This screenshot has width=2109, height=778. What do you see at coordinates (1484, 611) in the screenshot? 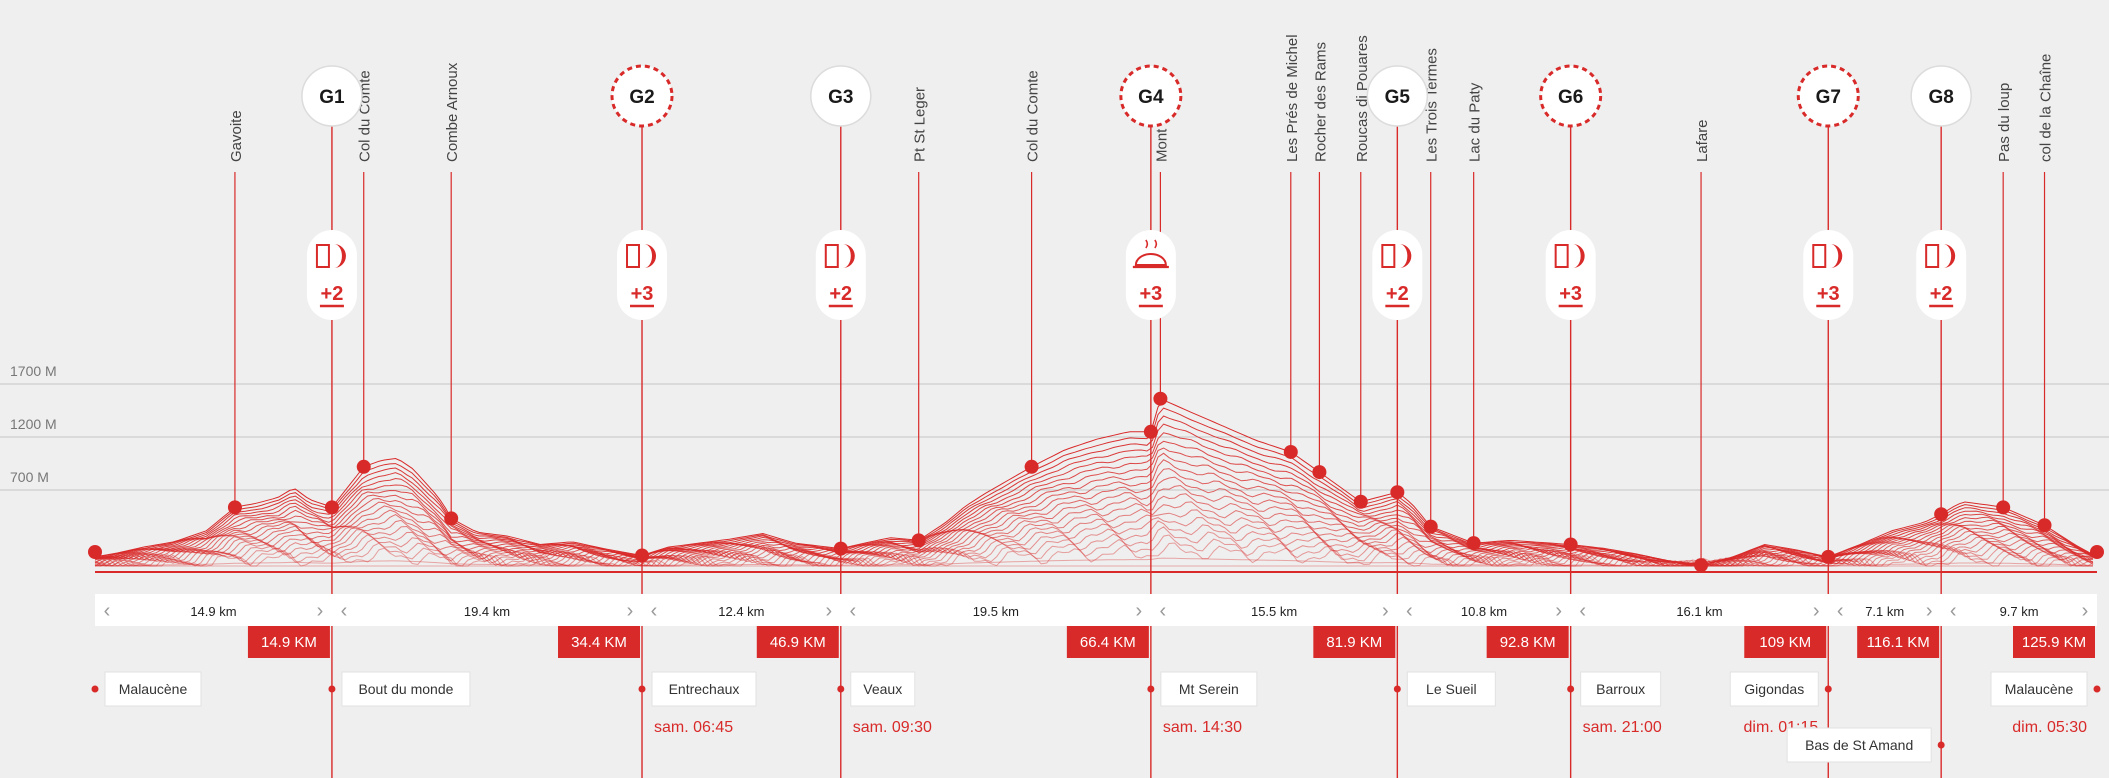
I see `segment-distance: 10.8 km` at bounding box center [1484, 611].